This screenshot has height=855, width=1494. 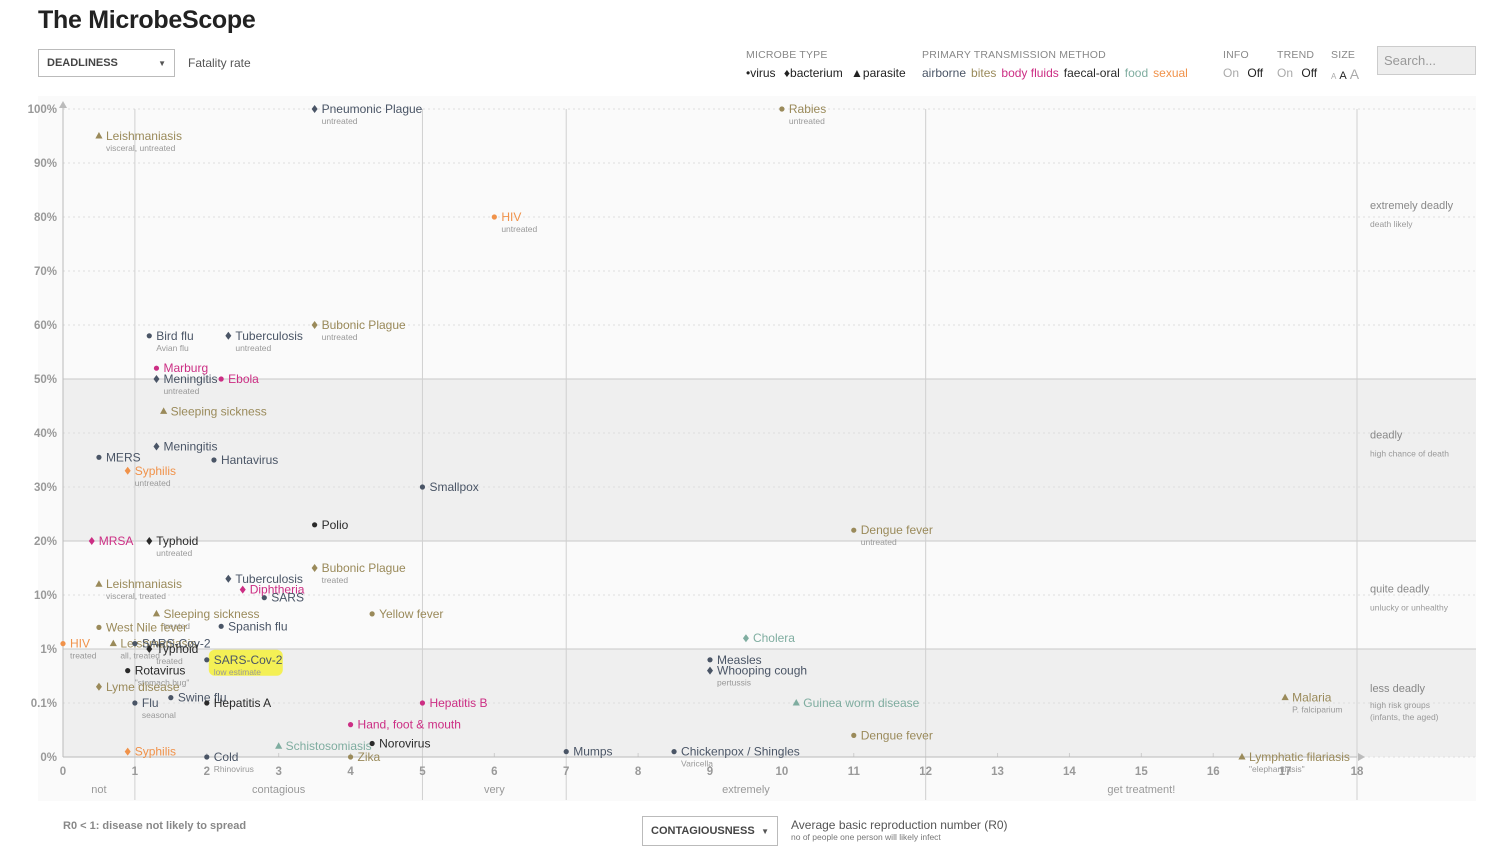 I want to click on x-band-label: get treatment!, so click(x=1141, y=790).